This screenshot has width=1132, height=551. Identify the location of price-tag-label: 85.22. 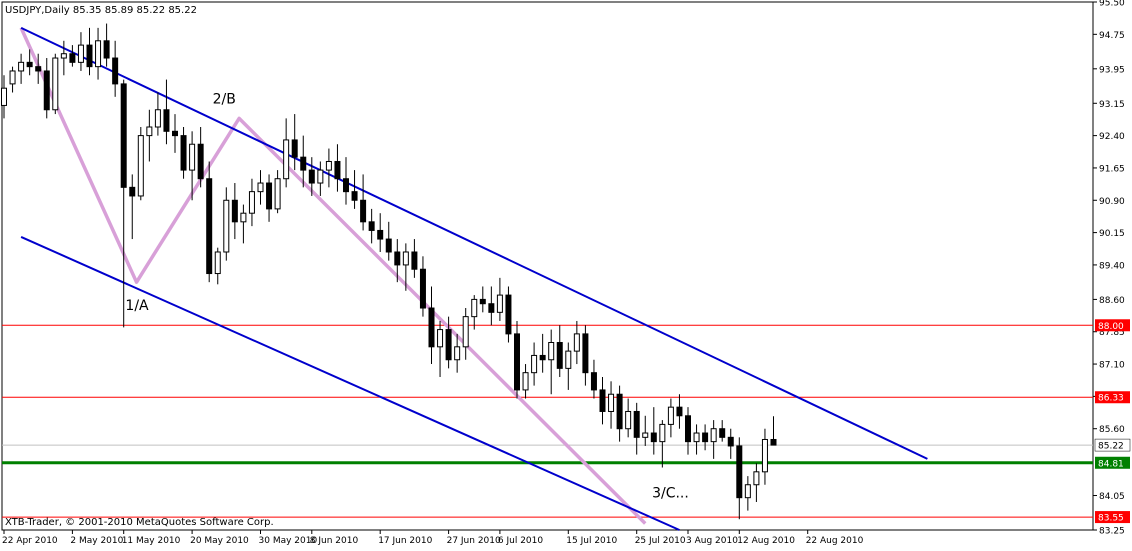
(1111, 447).